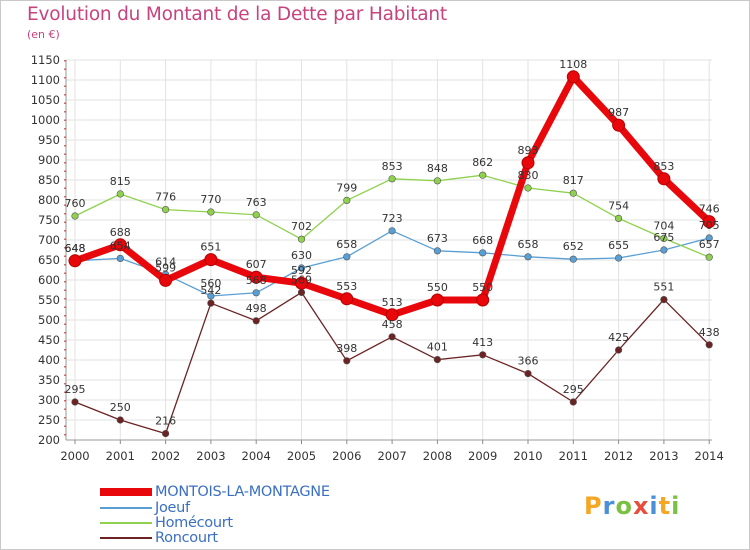  I want to click on y-tick-label: 850, so click(49, 180).